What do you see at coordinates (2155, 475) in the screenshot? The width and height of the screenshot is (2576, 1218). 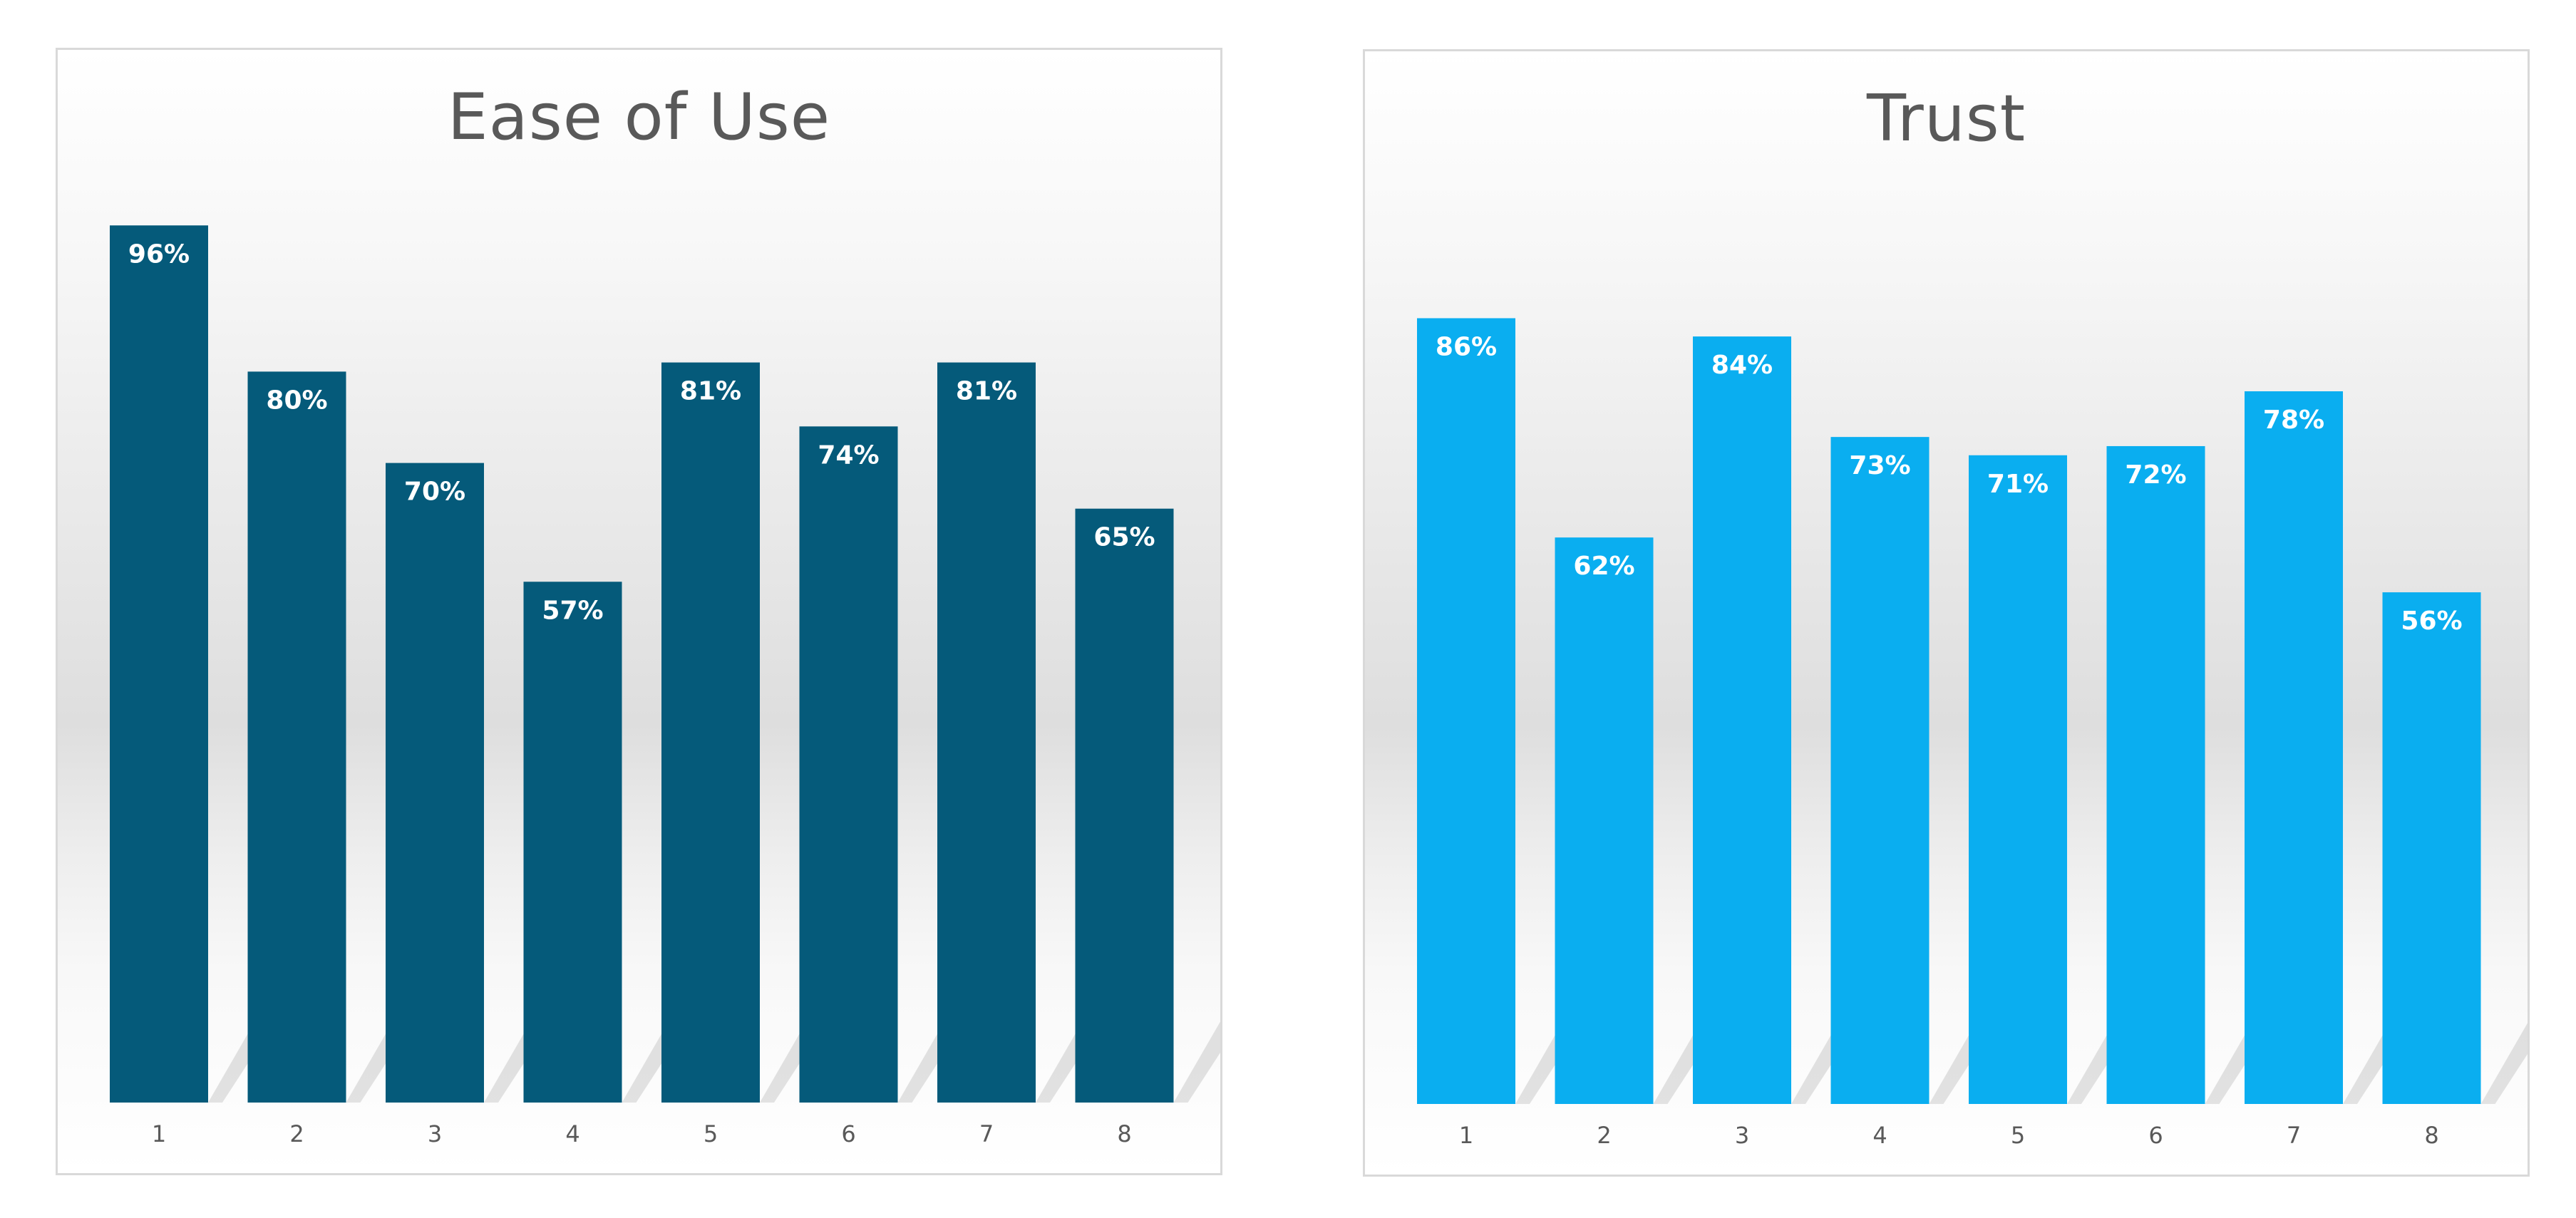 I see `data-label-6: 72%` at bounding box center [2155, 475].